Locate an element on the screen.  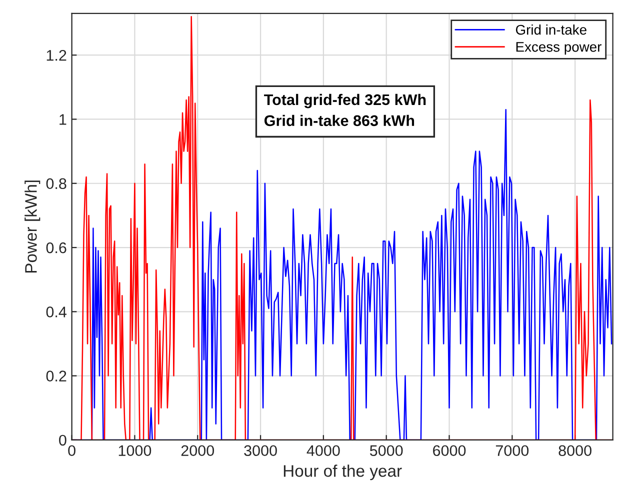
annotation: Total grid-fed 325 kWh Grid in-take 863 kWh is located at coordinates (345, 110).